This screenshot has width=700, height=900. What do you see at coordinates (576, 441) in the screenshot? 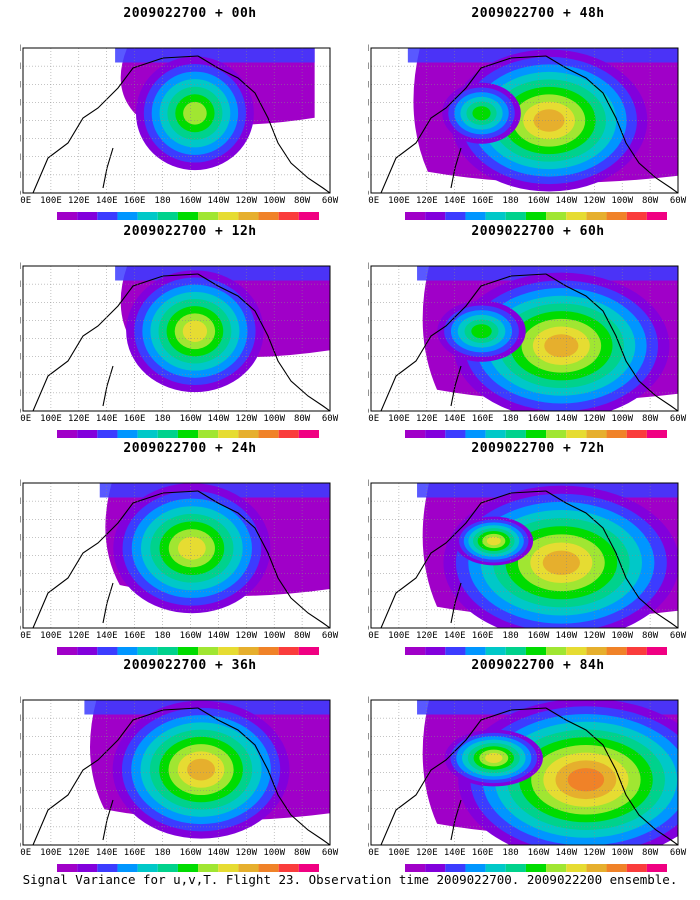
I see `colorbar-label: 11` at bounding box center [576, 441].